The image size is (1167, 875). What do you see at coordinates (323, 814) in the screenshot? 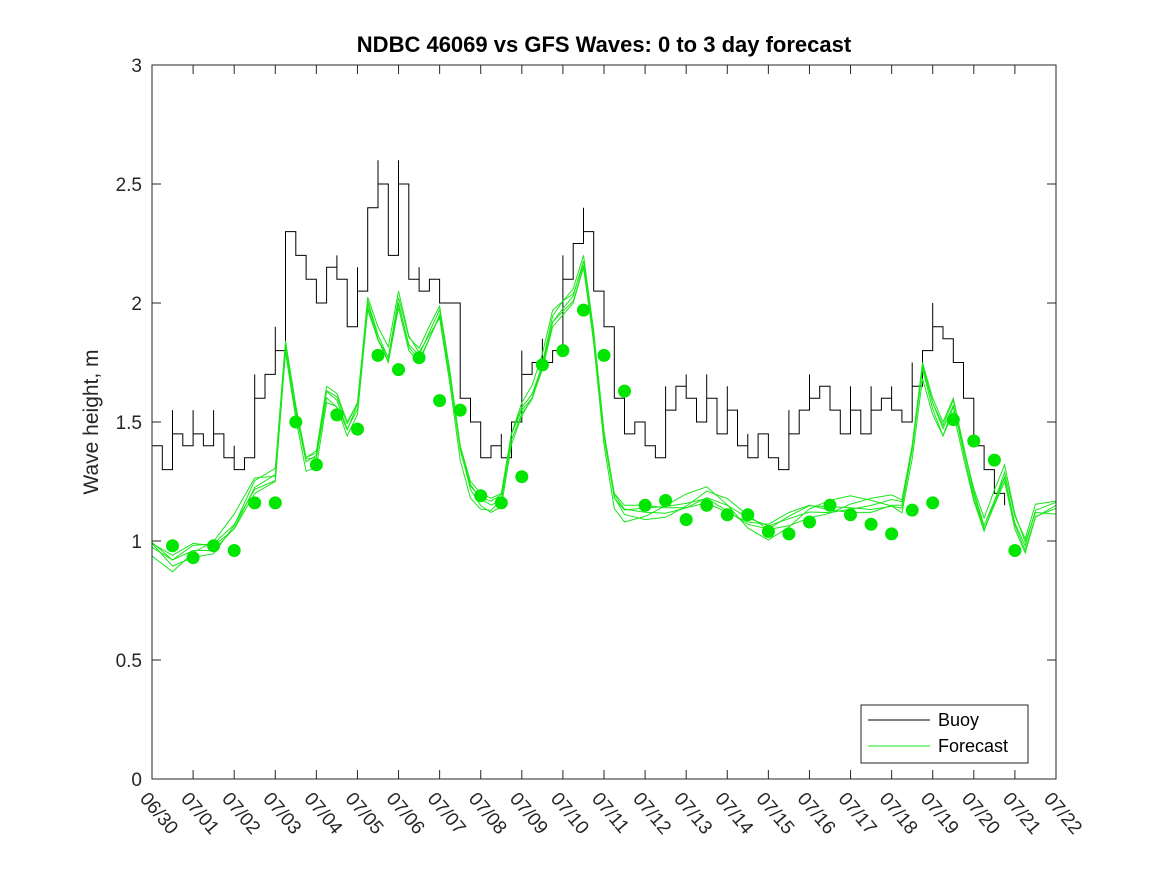
I see `x-tick-label: 07/04` at bounding box center [323, 814].